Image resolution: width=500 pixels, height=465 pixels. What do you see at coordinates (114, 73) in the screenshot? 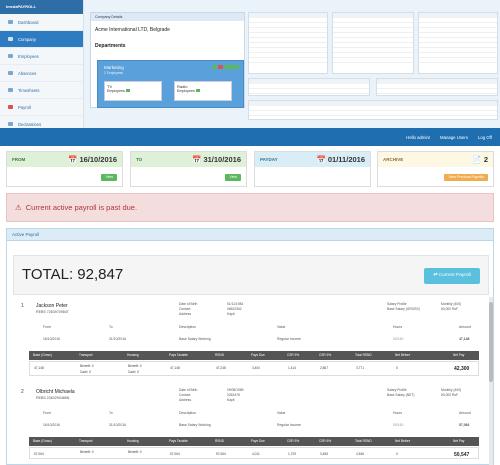
I see `department-employees: 2 Employees` at bounding box center [114, 73].